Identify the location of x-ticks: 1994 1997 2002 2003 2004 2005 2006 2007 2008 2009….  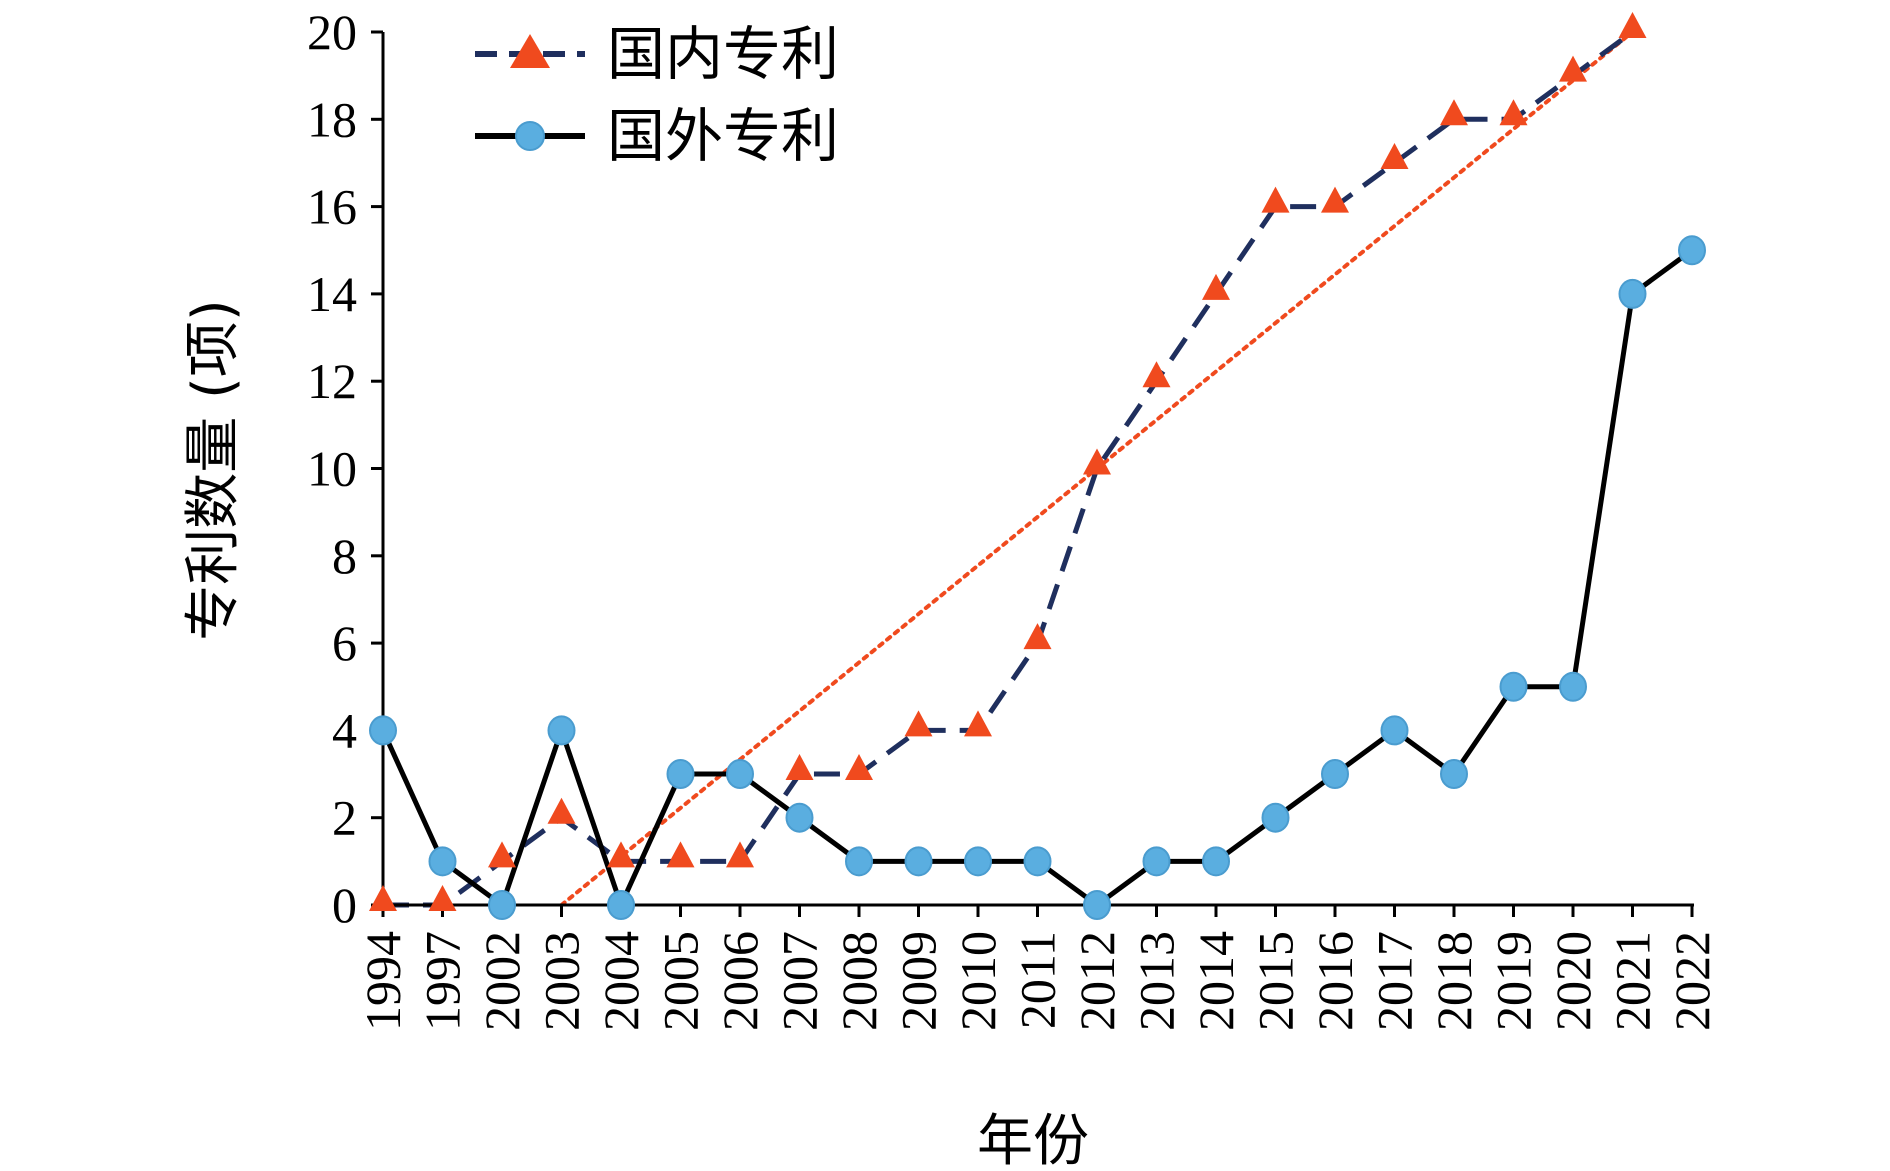
(1037, 968).